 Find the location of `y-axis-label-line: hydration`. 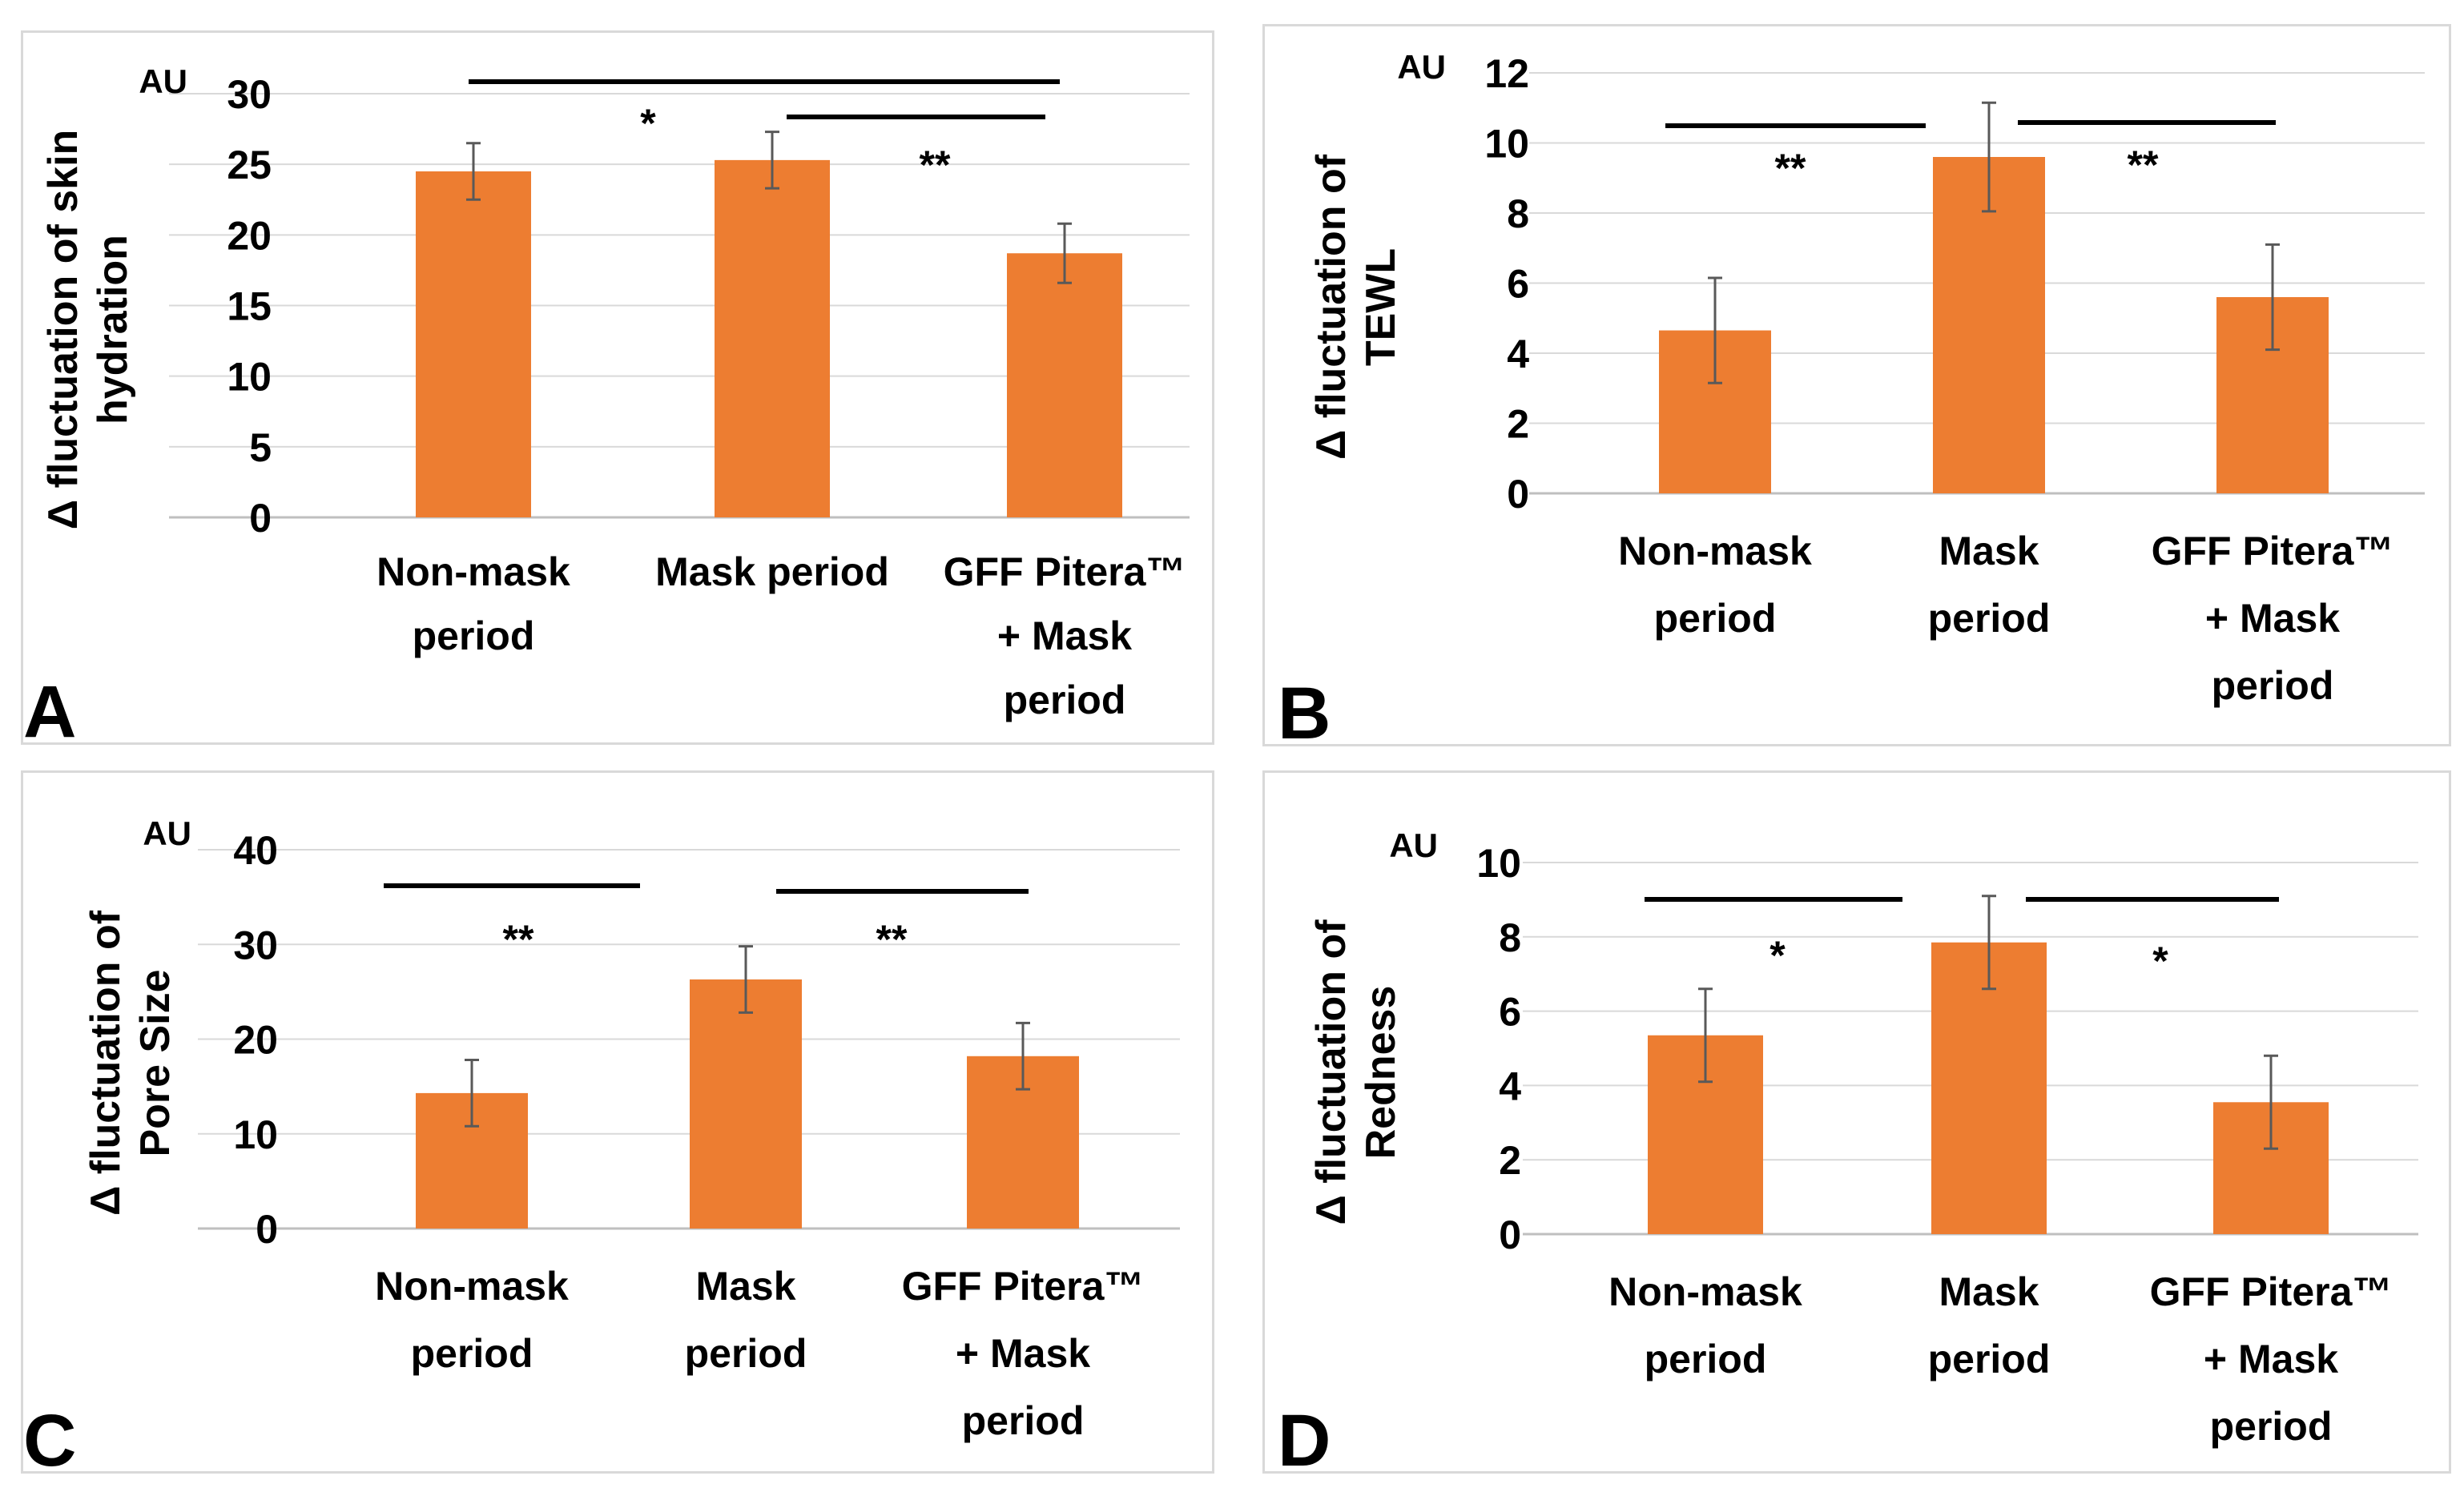

y-axis-label-line: hydration is located at coordinates (113, 329).